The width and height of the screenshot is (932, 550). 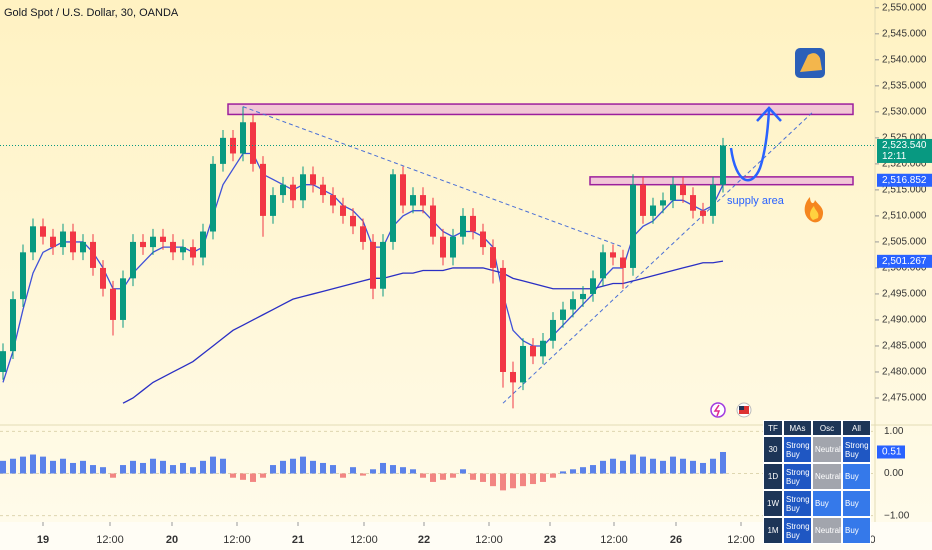 I want to click on y-tick-label: 2,475.000, so click(x=904, y=398).